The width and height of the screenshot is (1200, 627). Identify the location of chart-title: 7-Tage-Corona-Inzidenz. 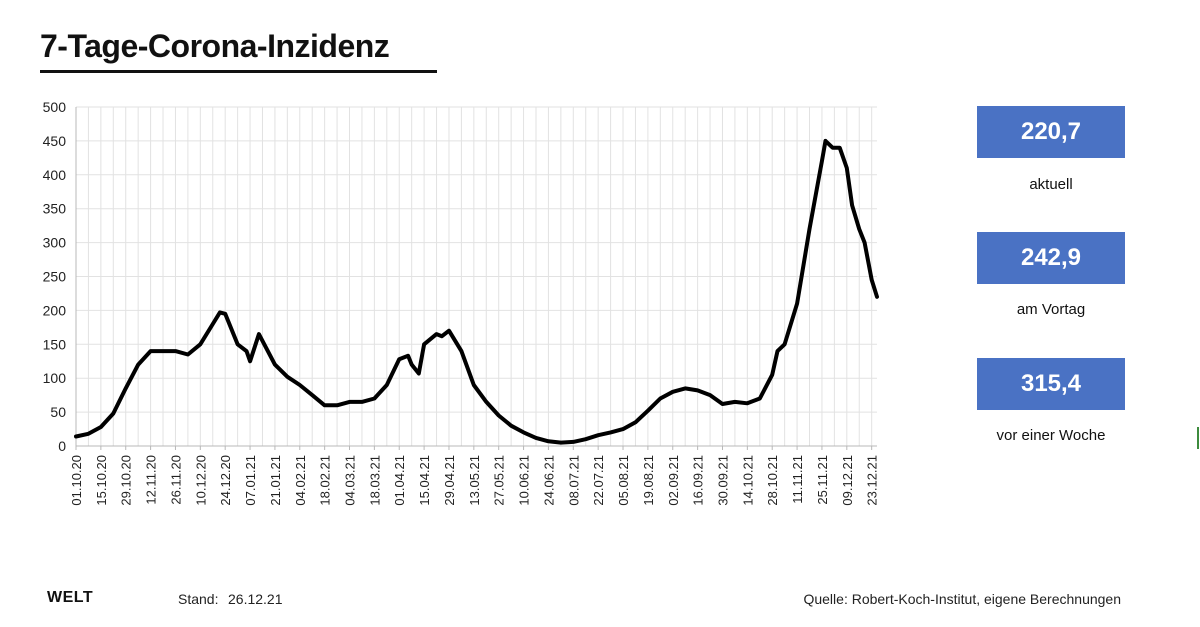
(215, 46).